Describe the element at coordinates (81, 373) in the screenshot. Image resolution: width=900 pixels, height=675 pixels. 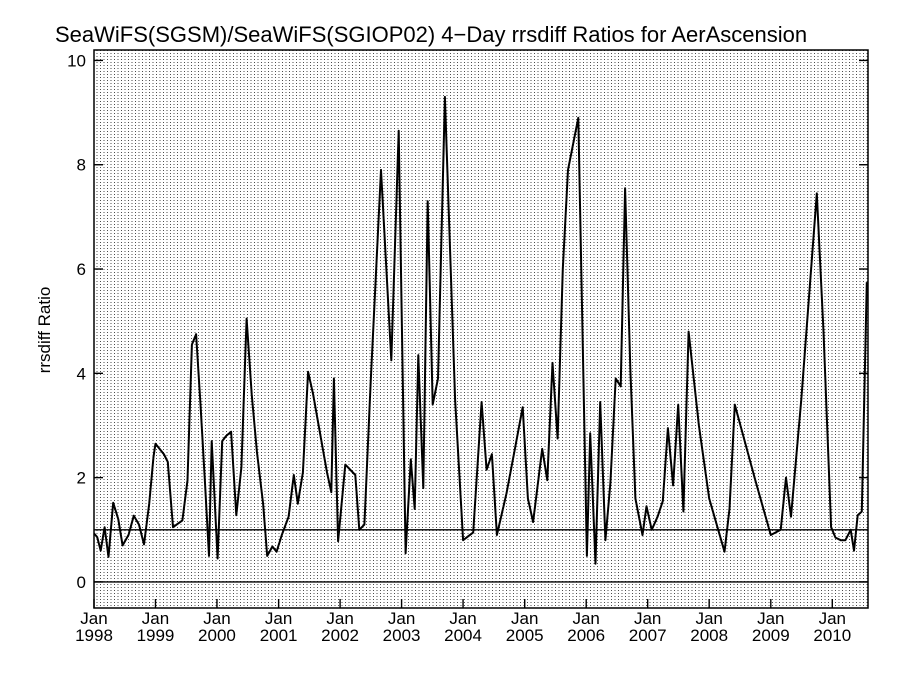
I see `y-tick-label: 4` at that location.